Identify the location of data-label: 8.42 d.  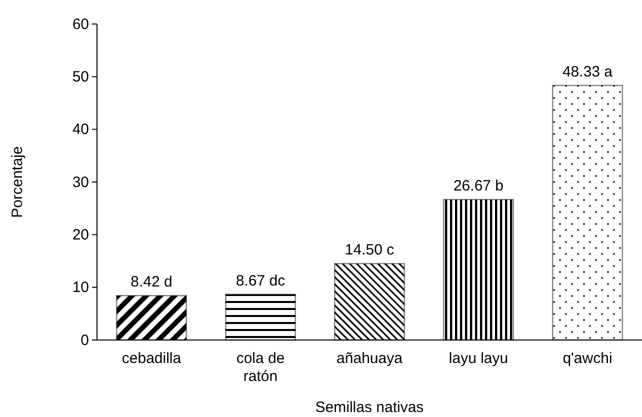
(151, 282).